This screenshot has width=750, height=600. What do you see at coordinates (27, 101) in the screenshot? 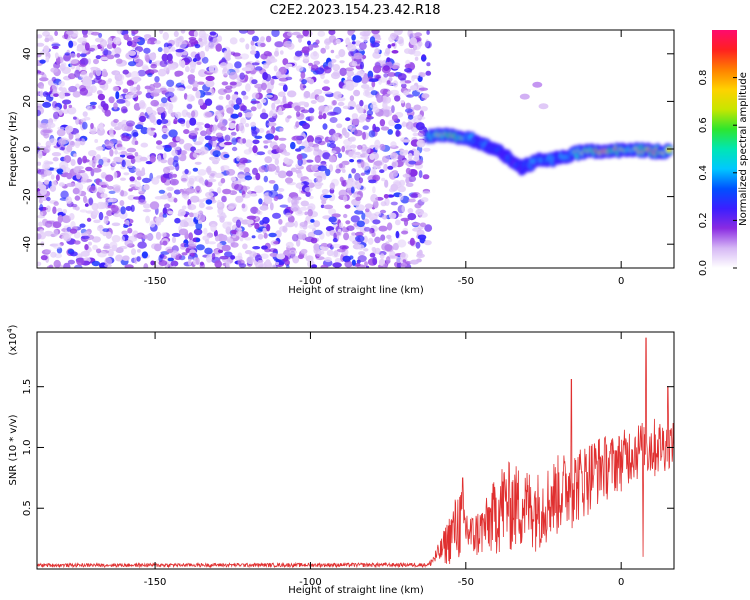
I see `spectrogram-ytick-label: 20` at bounding box center [27, 101].